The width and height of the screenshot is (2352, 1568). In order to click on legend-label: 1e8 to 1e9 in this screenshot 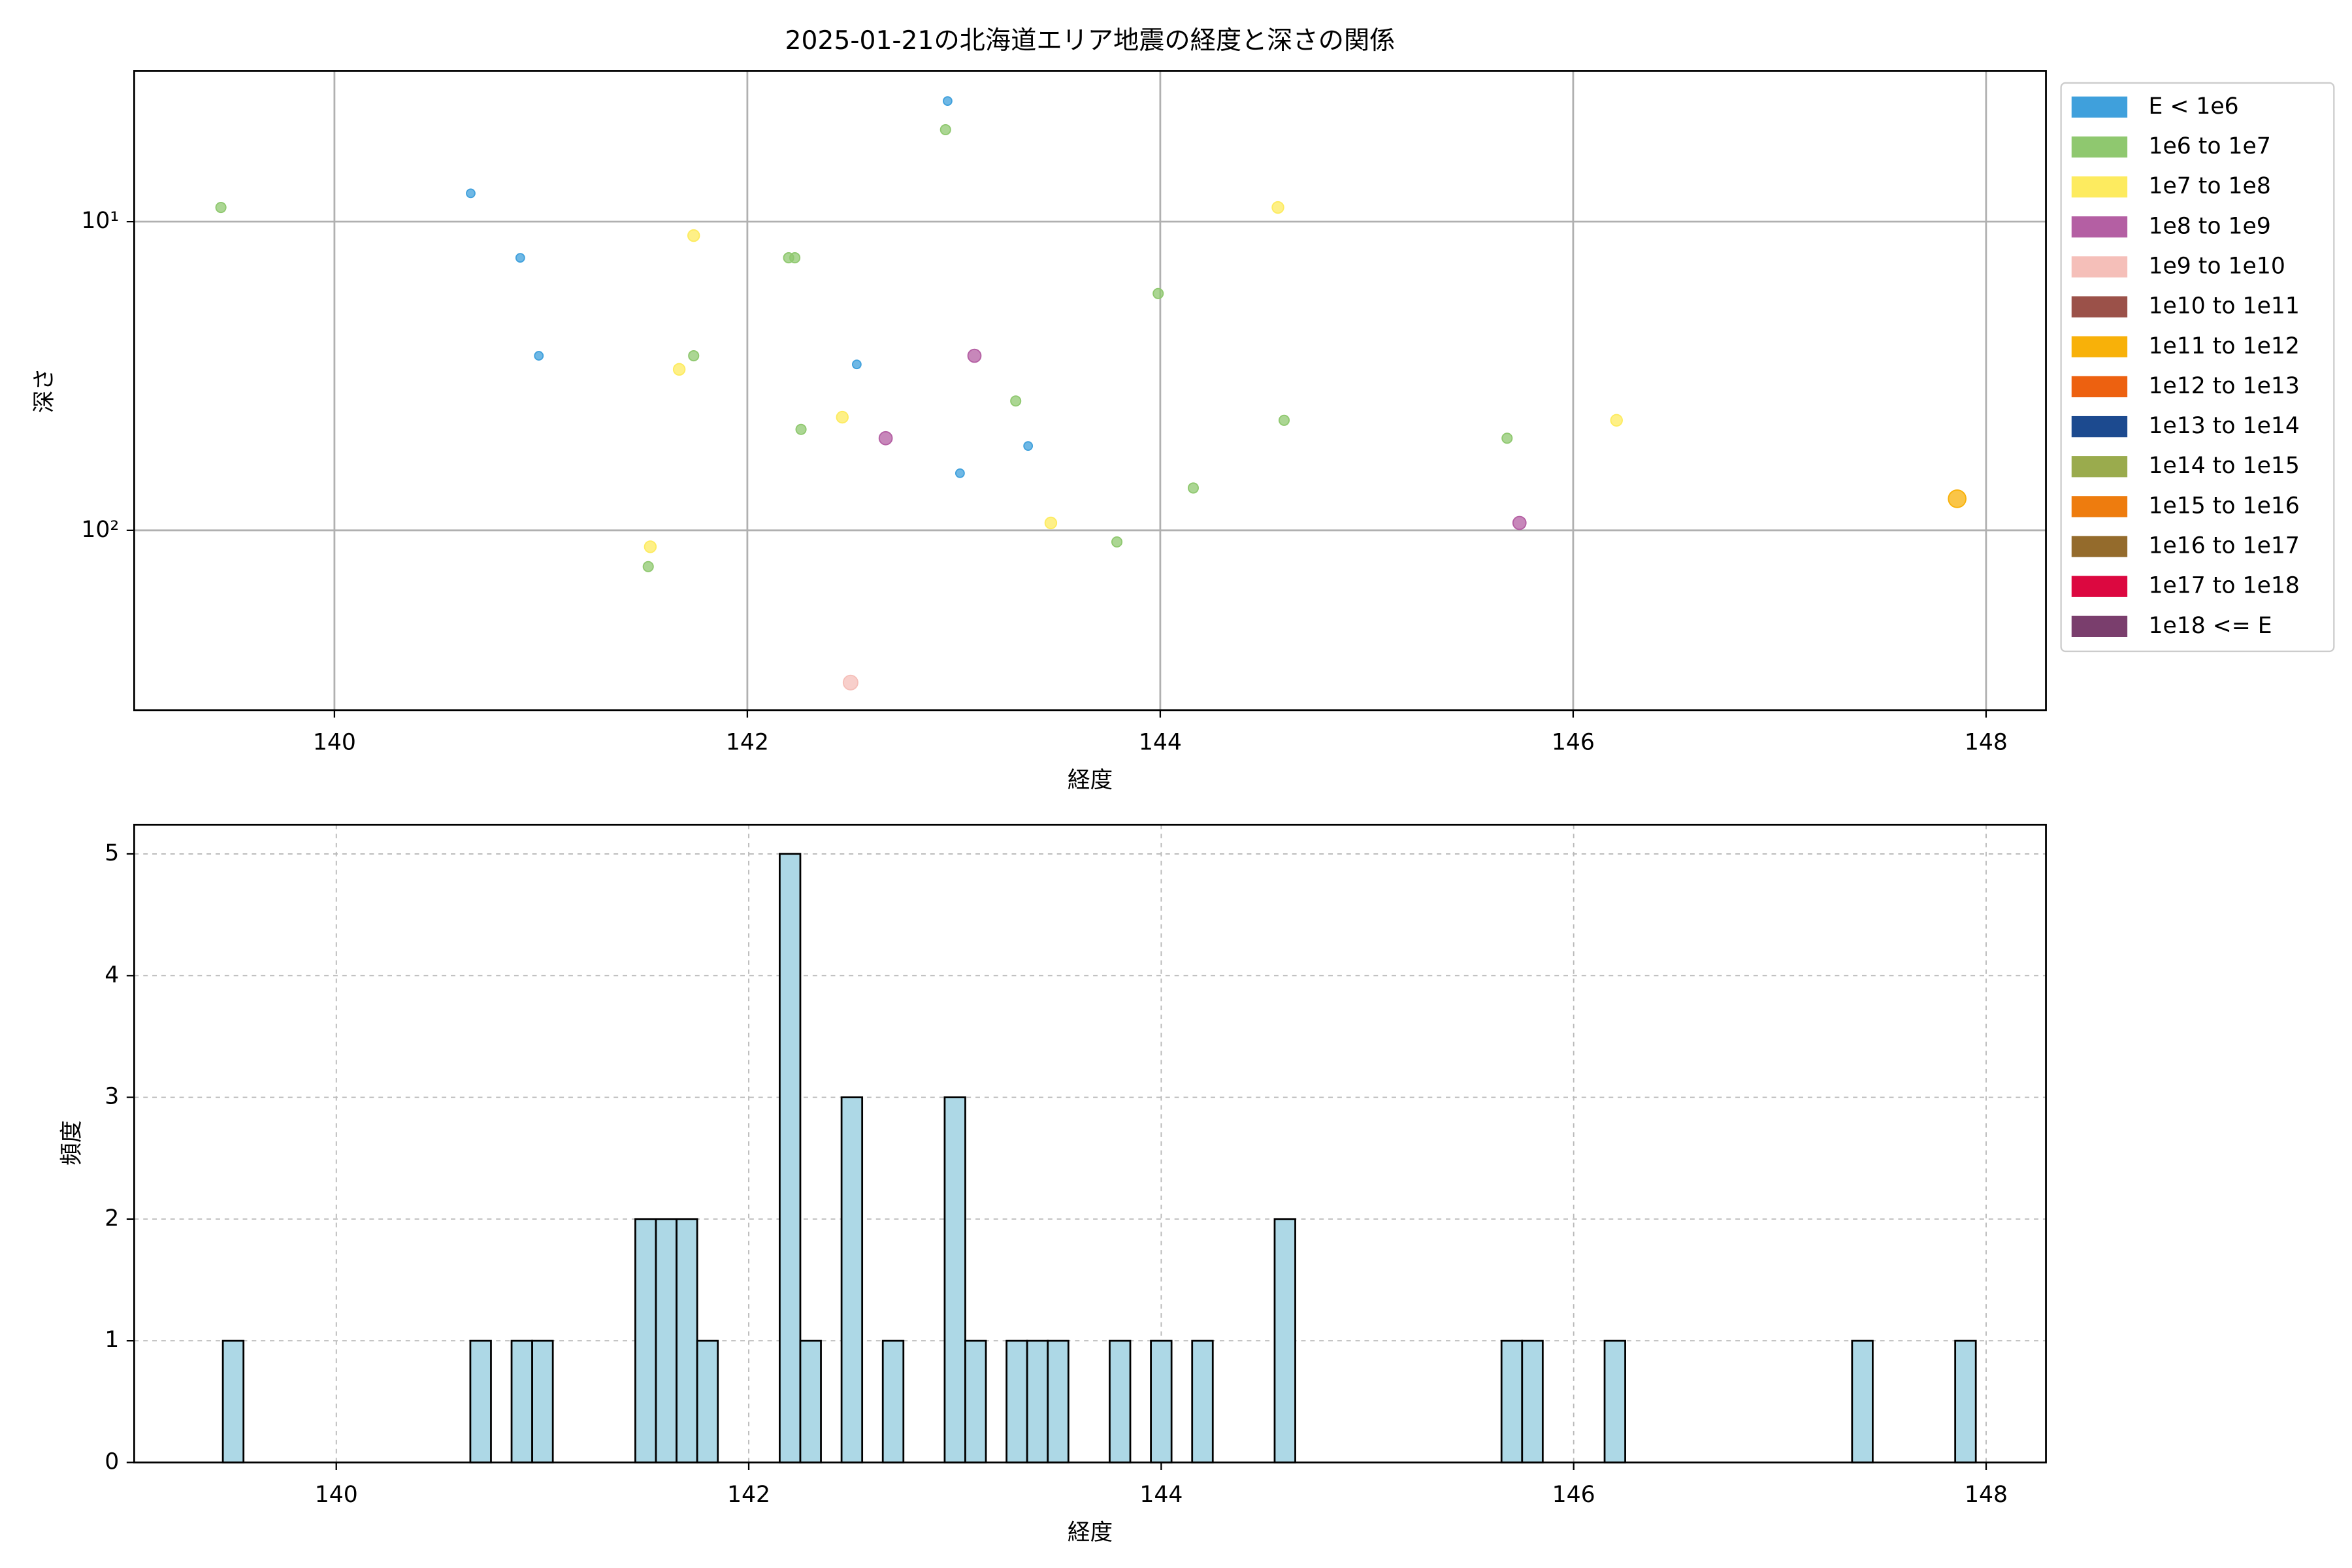, I will do `click(2209, 226)`.